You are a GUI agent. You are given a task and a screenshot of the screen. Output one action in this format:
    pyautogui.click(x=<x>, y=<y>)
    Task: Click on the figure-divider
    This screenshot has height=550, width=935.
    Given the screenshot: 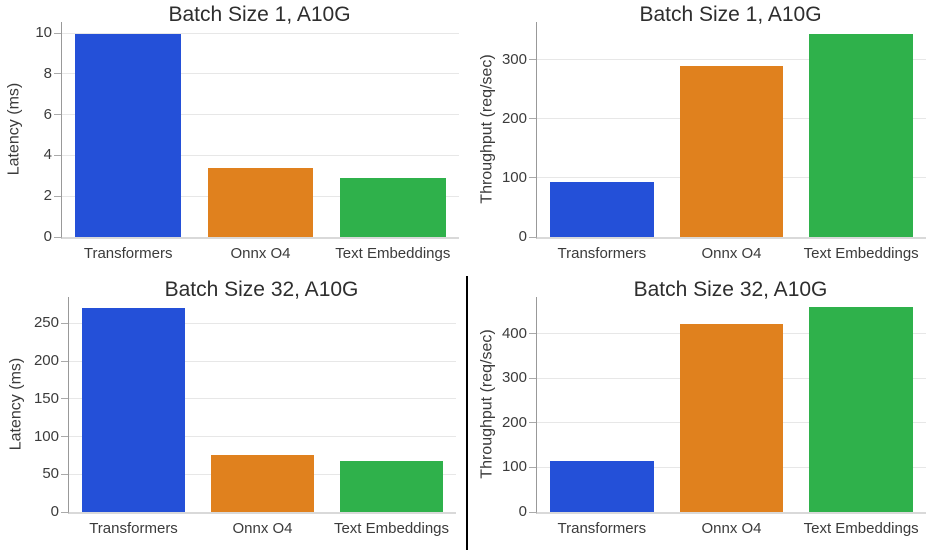 What is the action you would take?
    pyautogui.click(x=467, y=413)
    